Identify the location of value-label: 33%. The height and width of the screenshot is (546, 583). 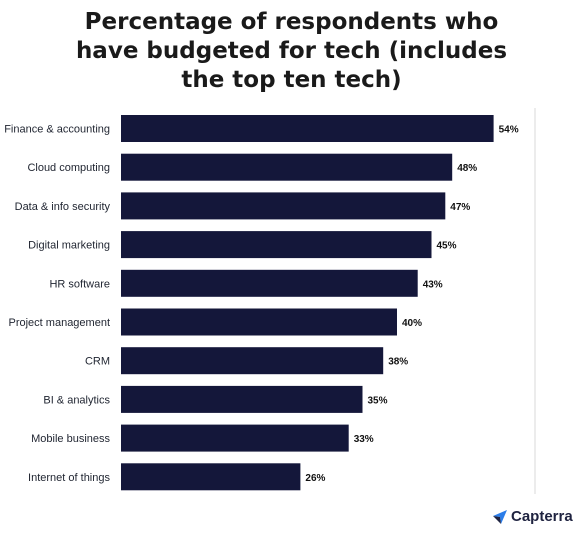
(364, 439).